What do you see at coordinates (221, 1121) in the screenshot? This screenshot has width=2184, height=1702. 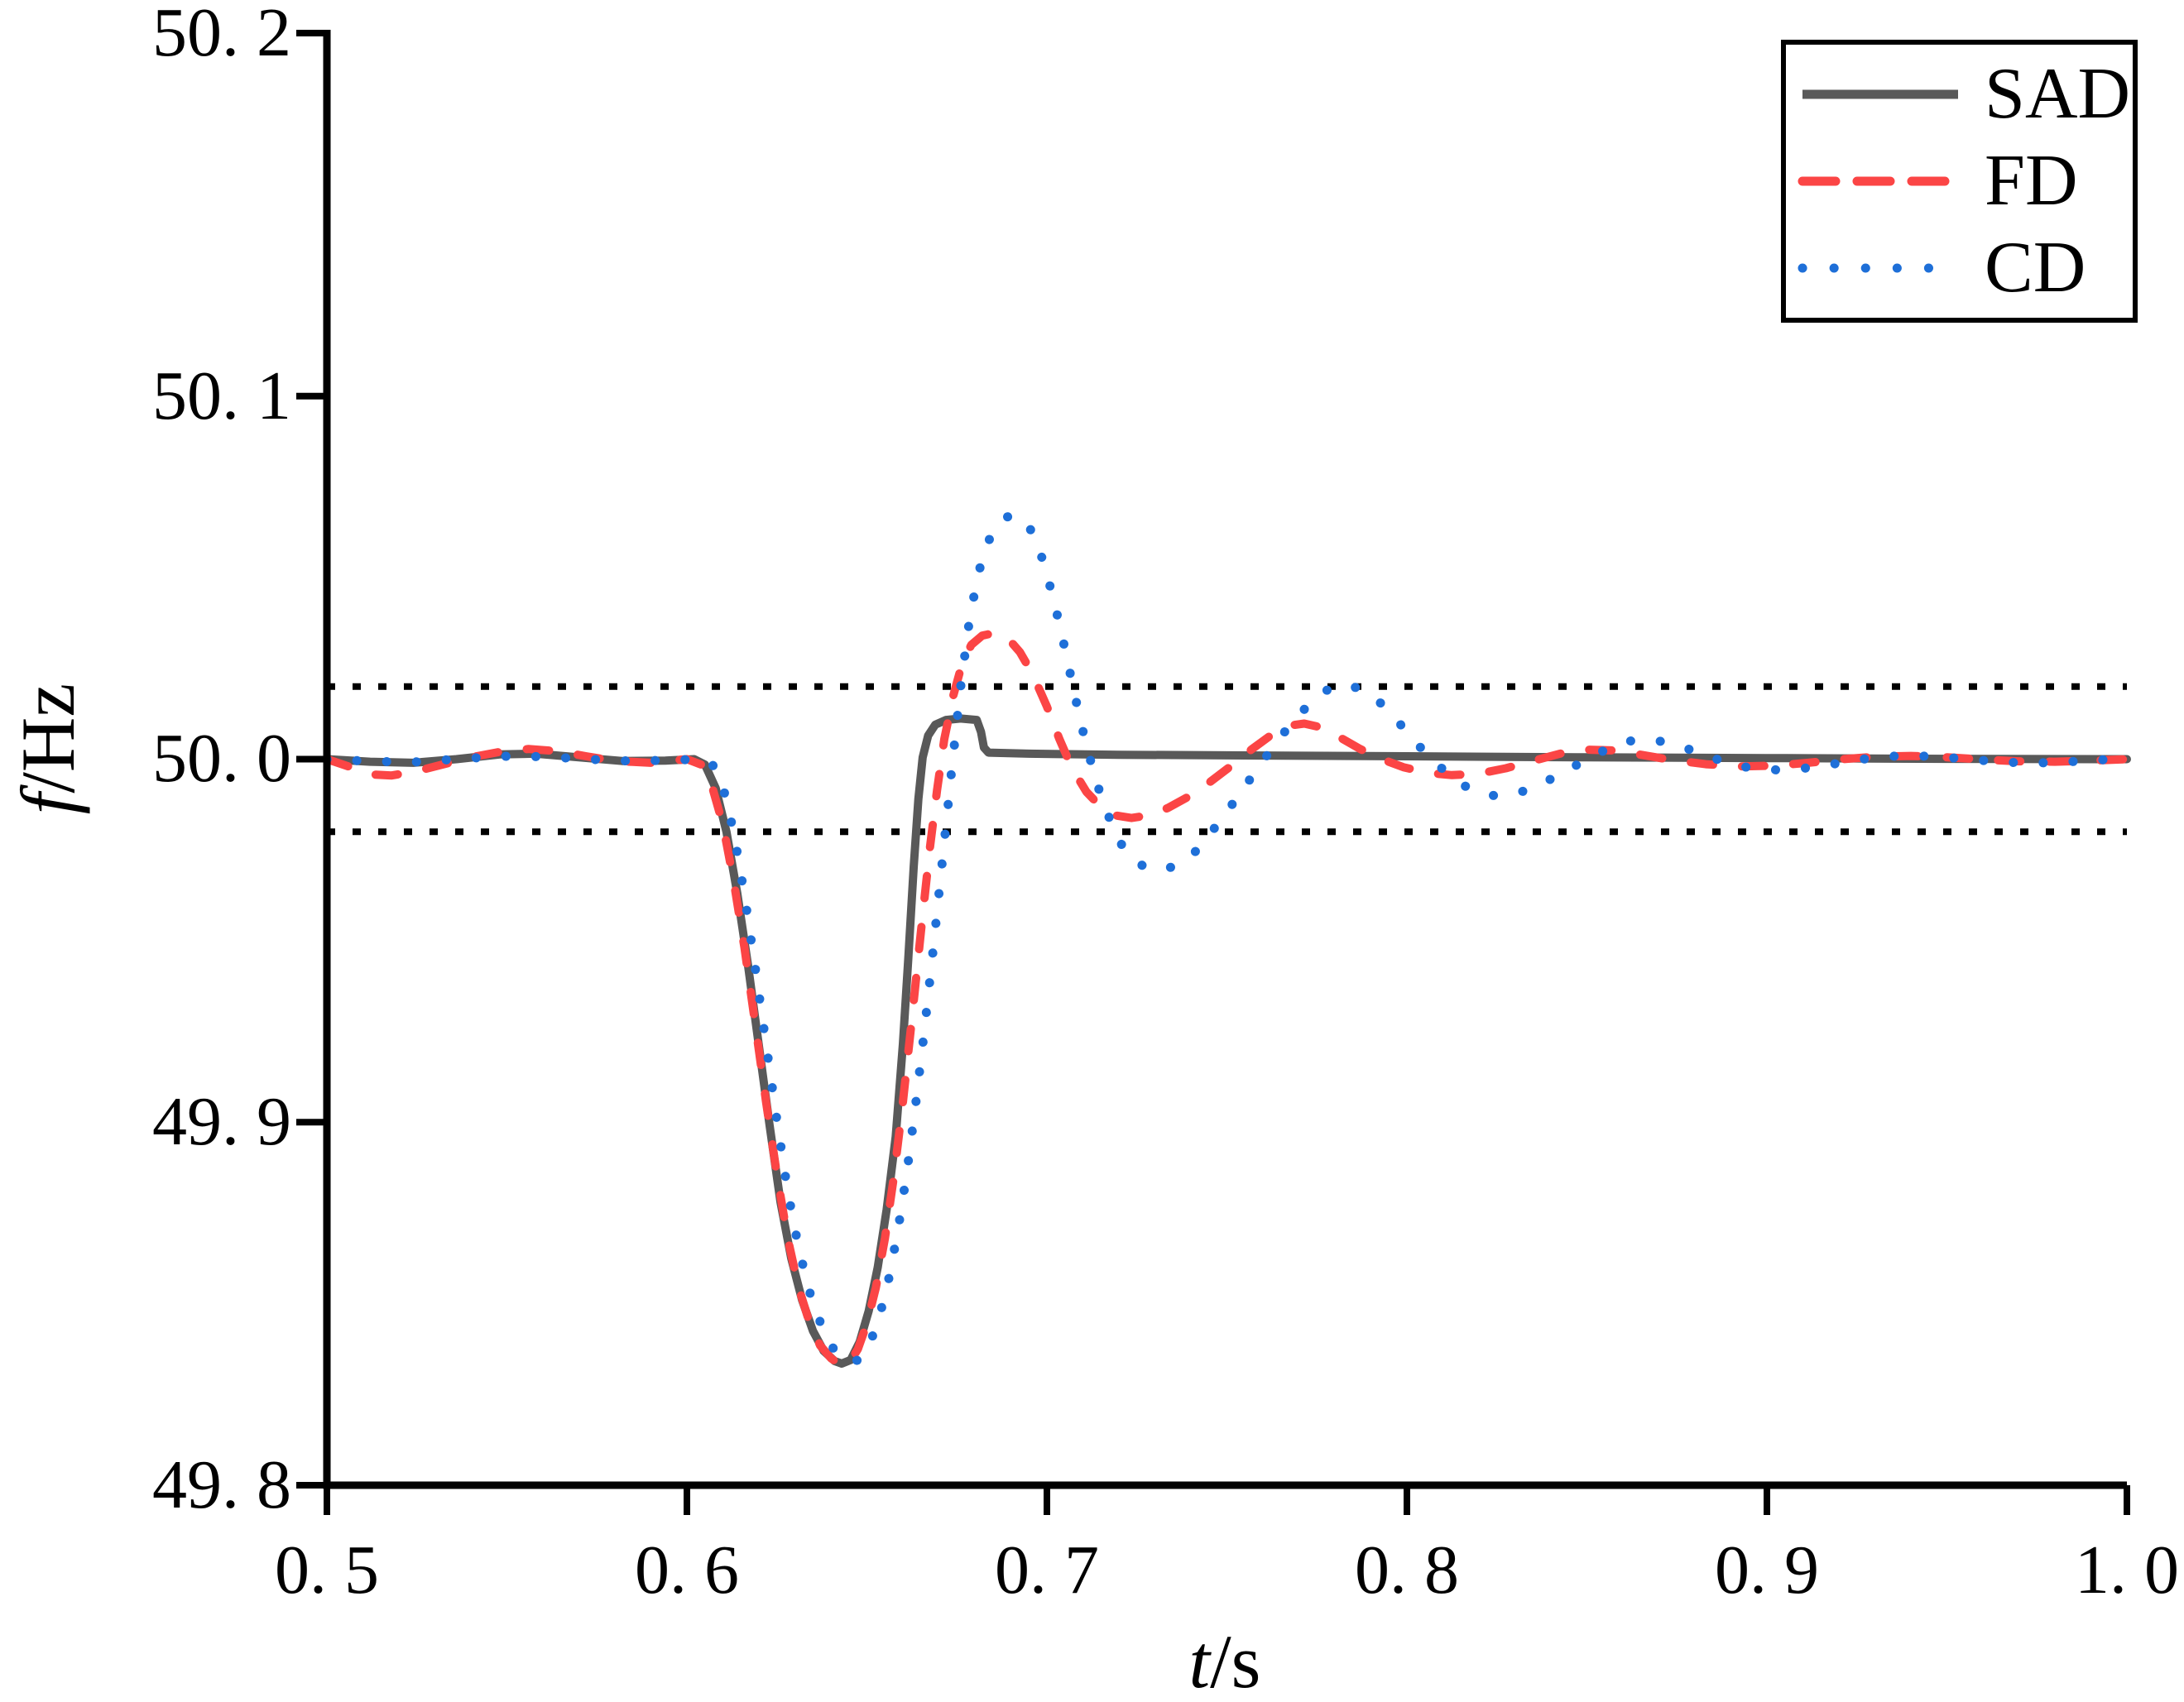 I see `y-tick-label: 49. 9` at bounding box center [221, 1121].